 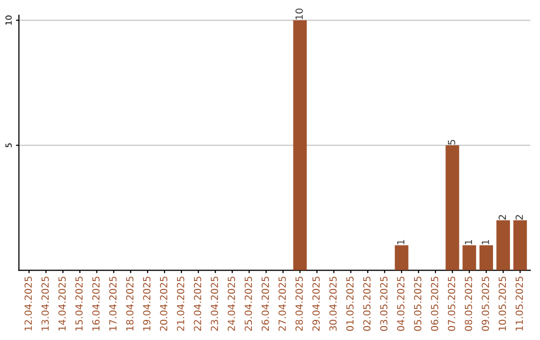 I want to click on x-tick-label: 24.04.2025, so click(x=232, y=303).